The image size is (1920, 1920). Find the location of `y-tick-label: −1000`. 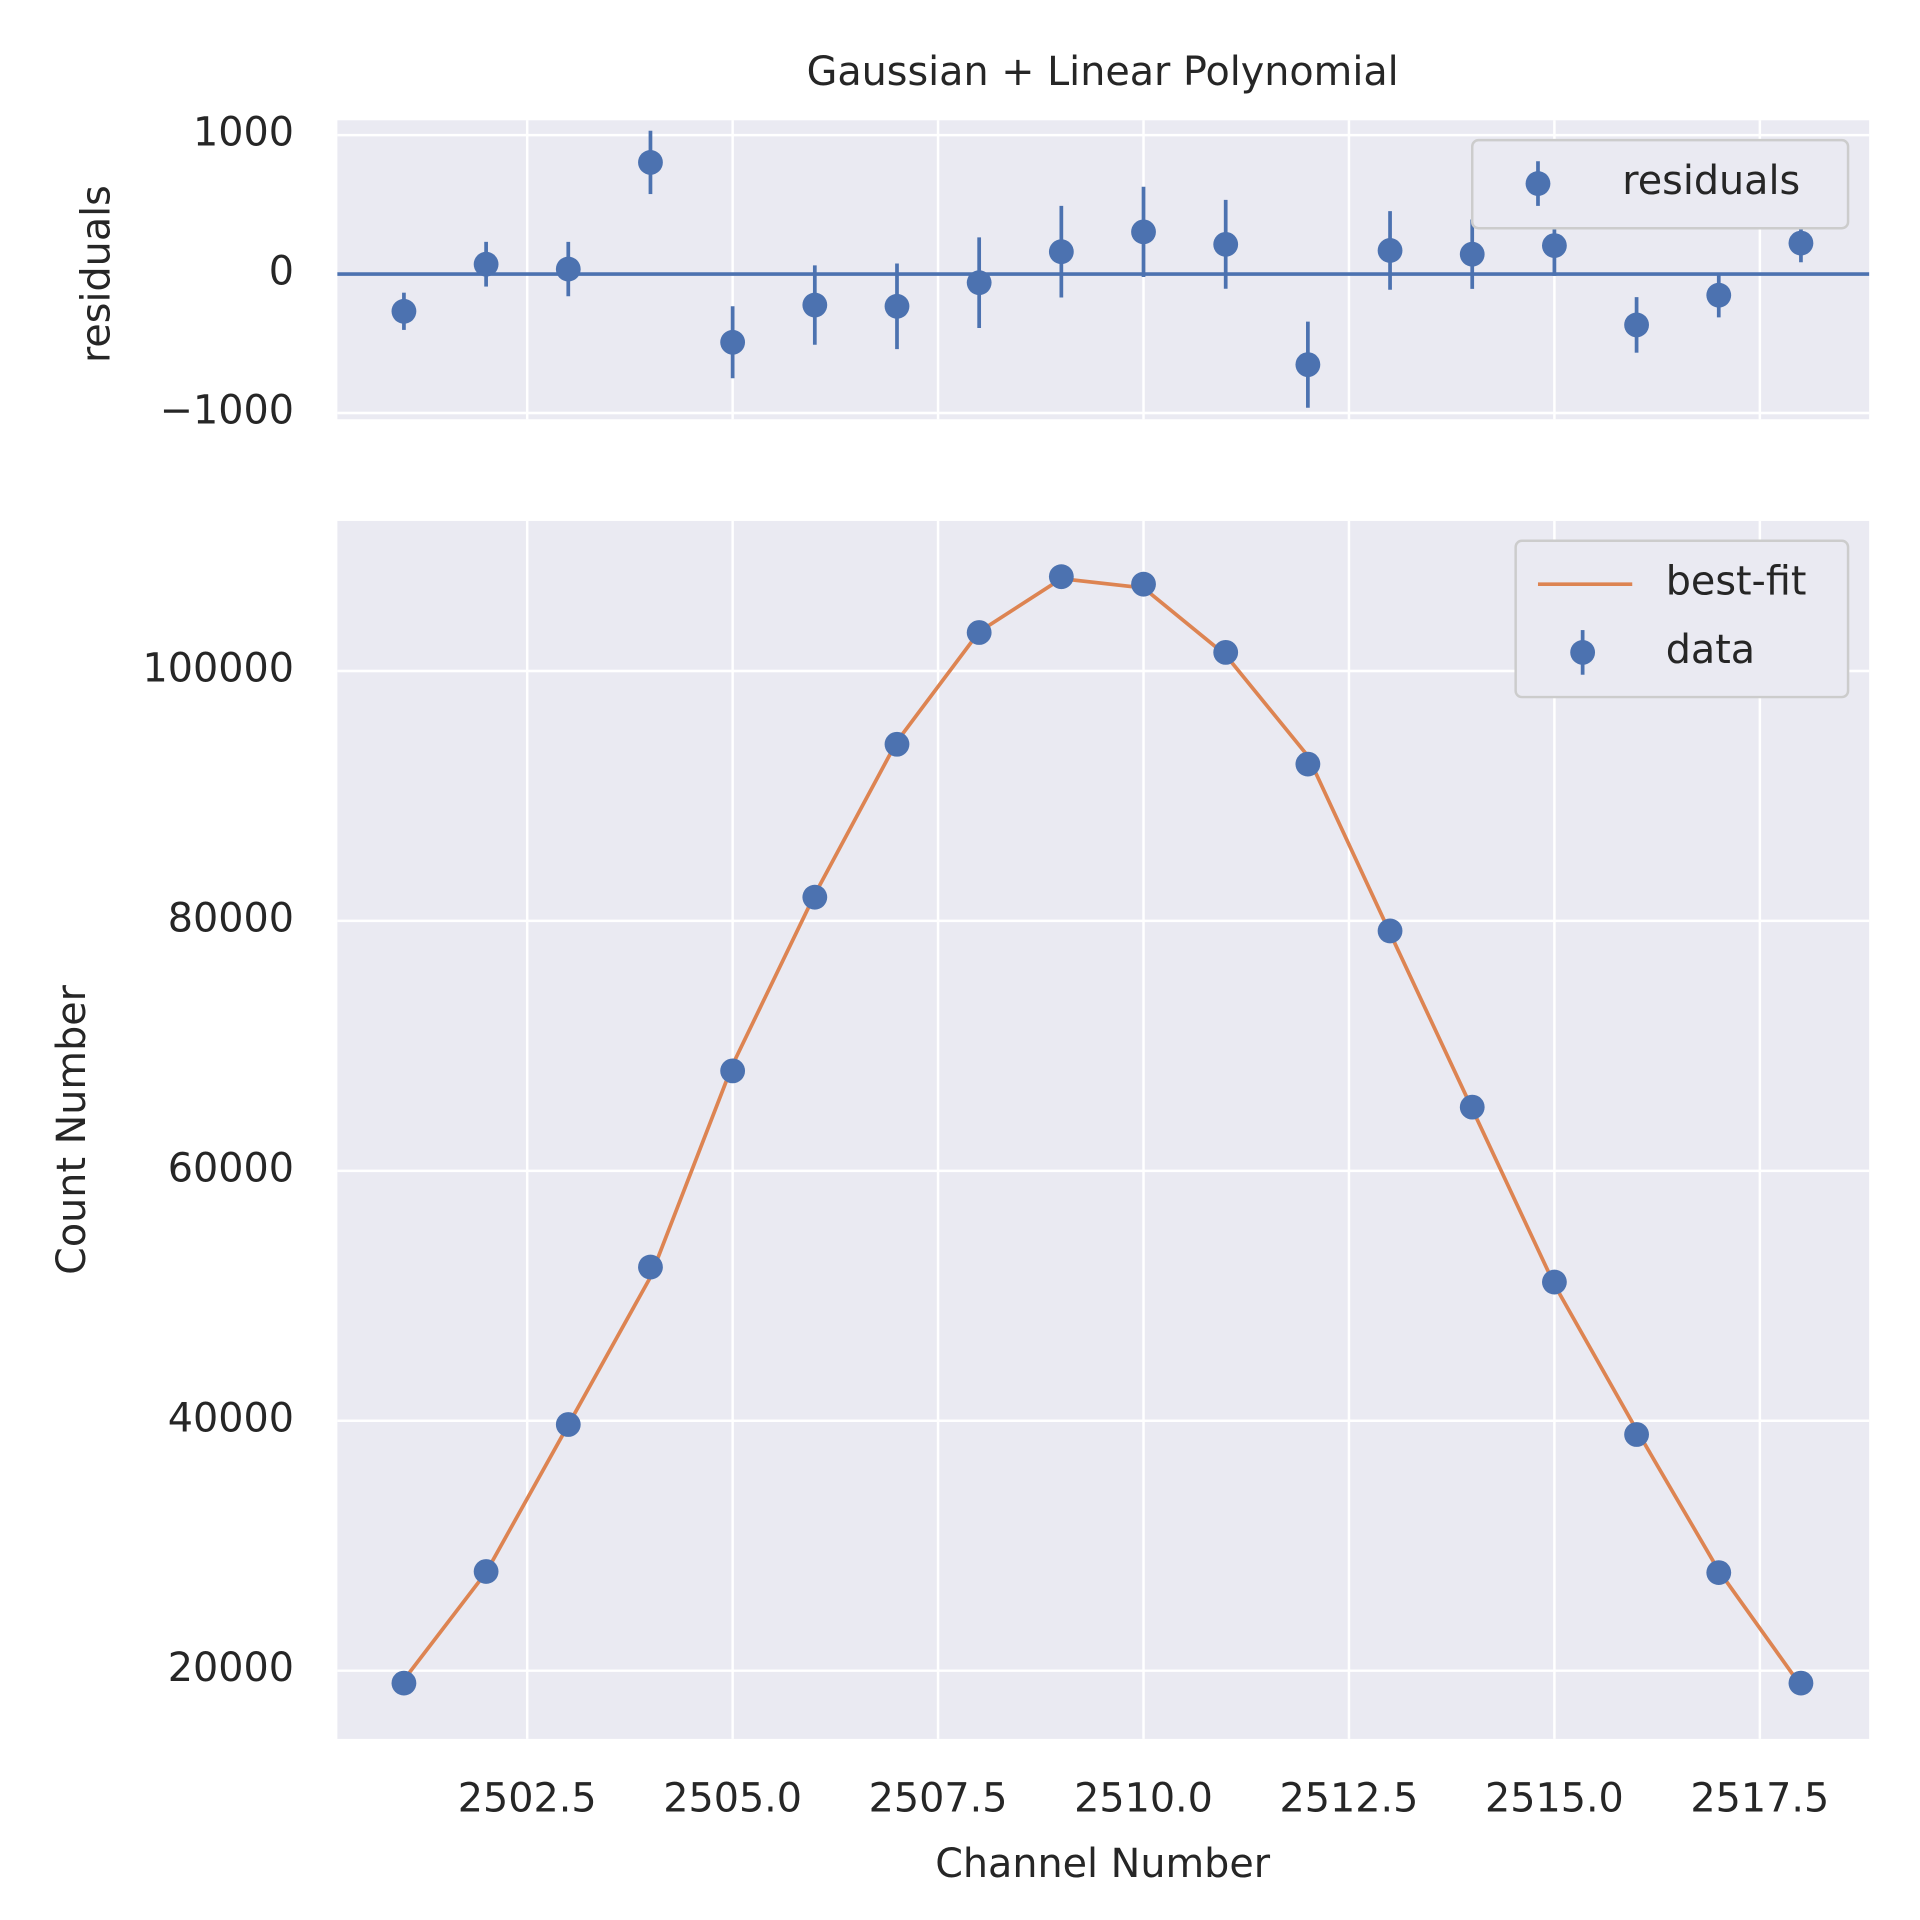

y-tick-label: −1000 is located at coordinates (227, 410).